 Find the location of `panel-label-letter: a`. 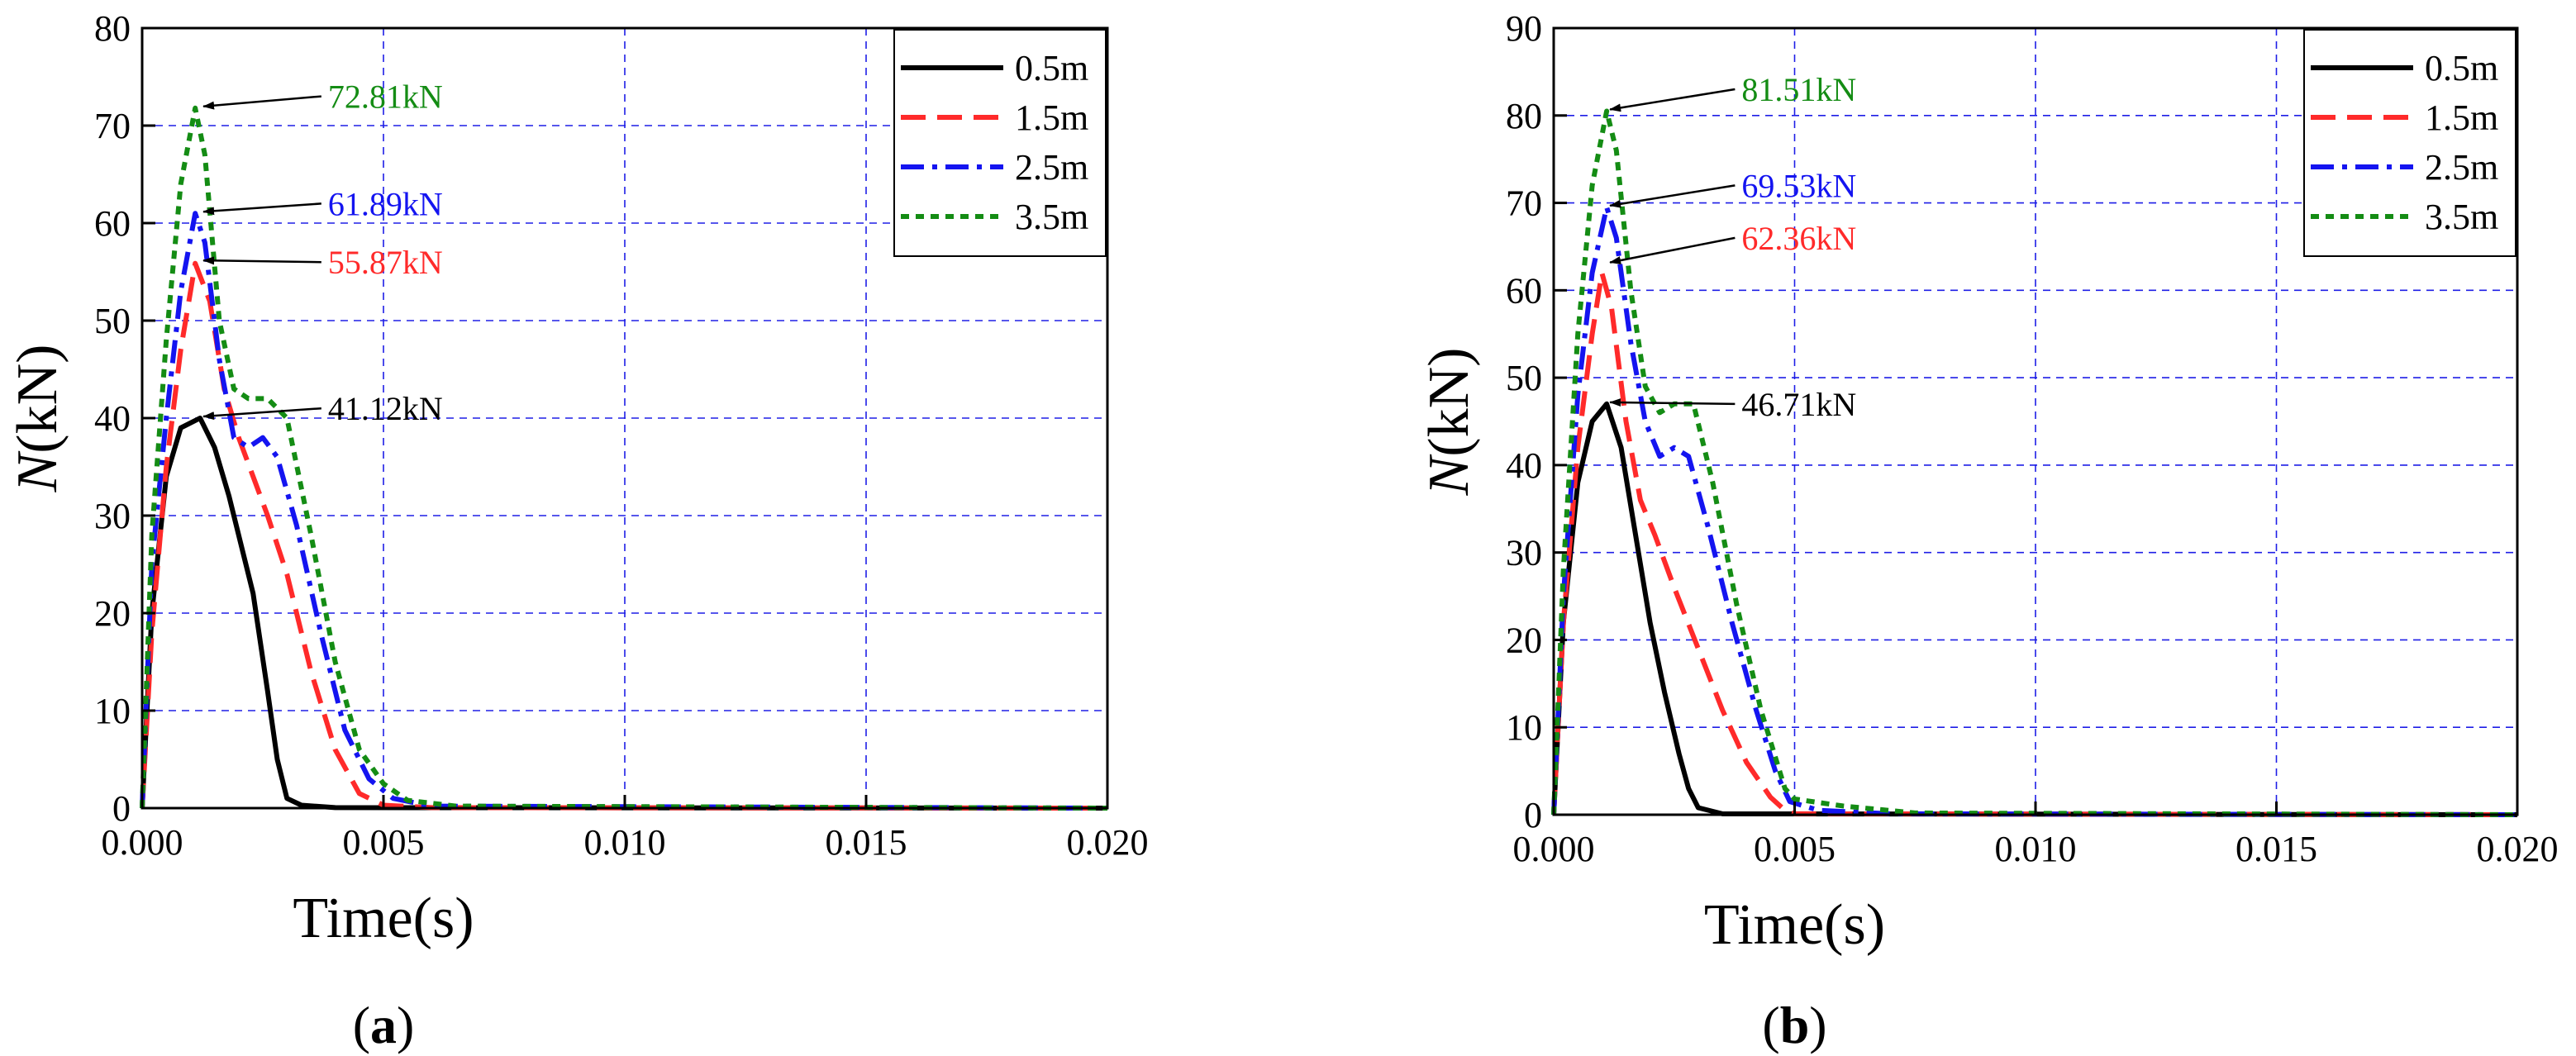

panel-label-letter: a is located at coordinates (383, 1025).